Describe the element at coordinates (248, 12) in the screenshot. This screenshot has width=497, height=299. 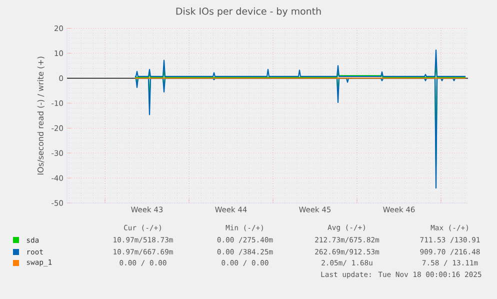
I see `chart-title: Disk IOs per device - by month` at that location.